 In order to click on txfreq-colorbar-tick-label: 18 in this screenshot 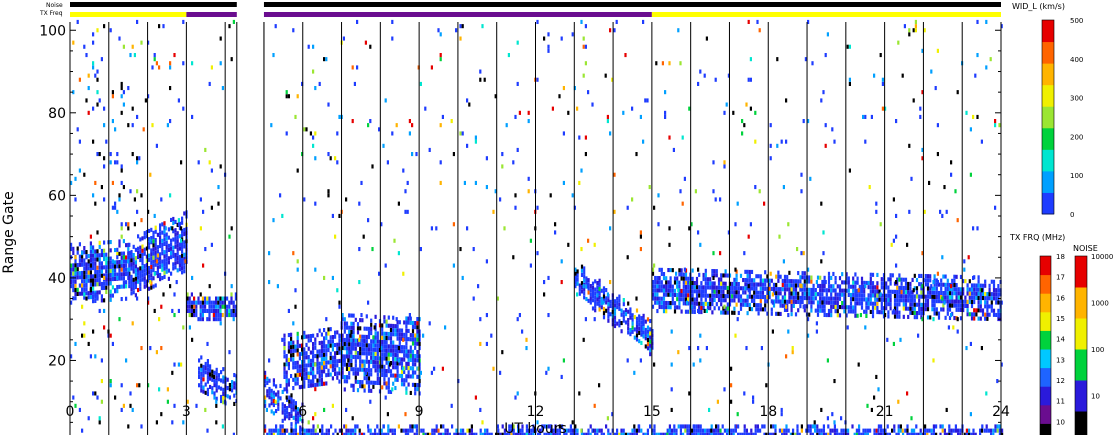, I will do `click(1060, 257)`.